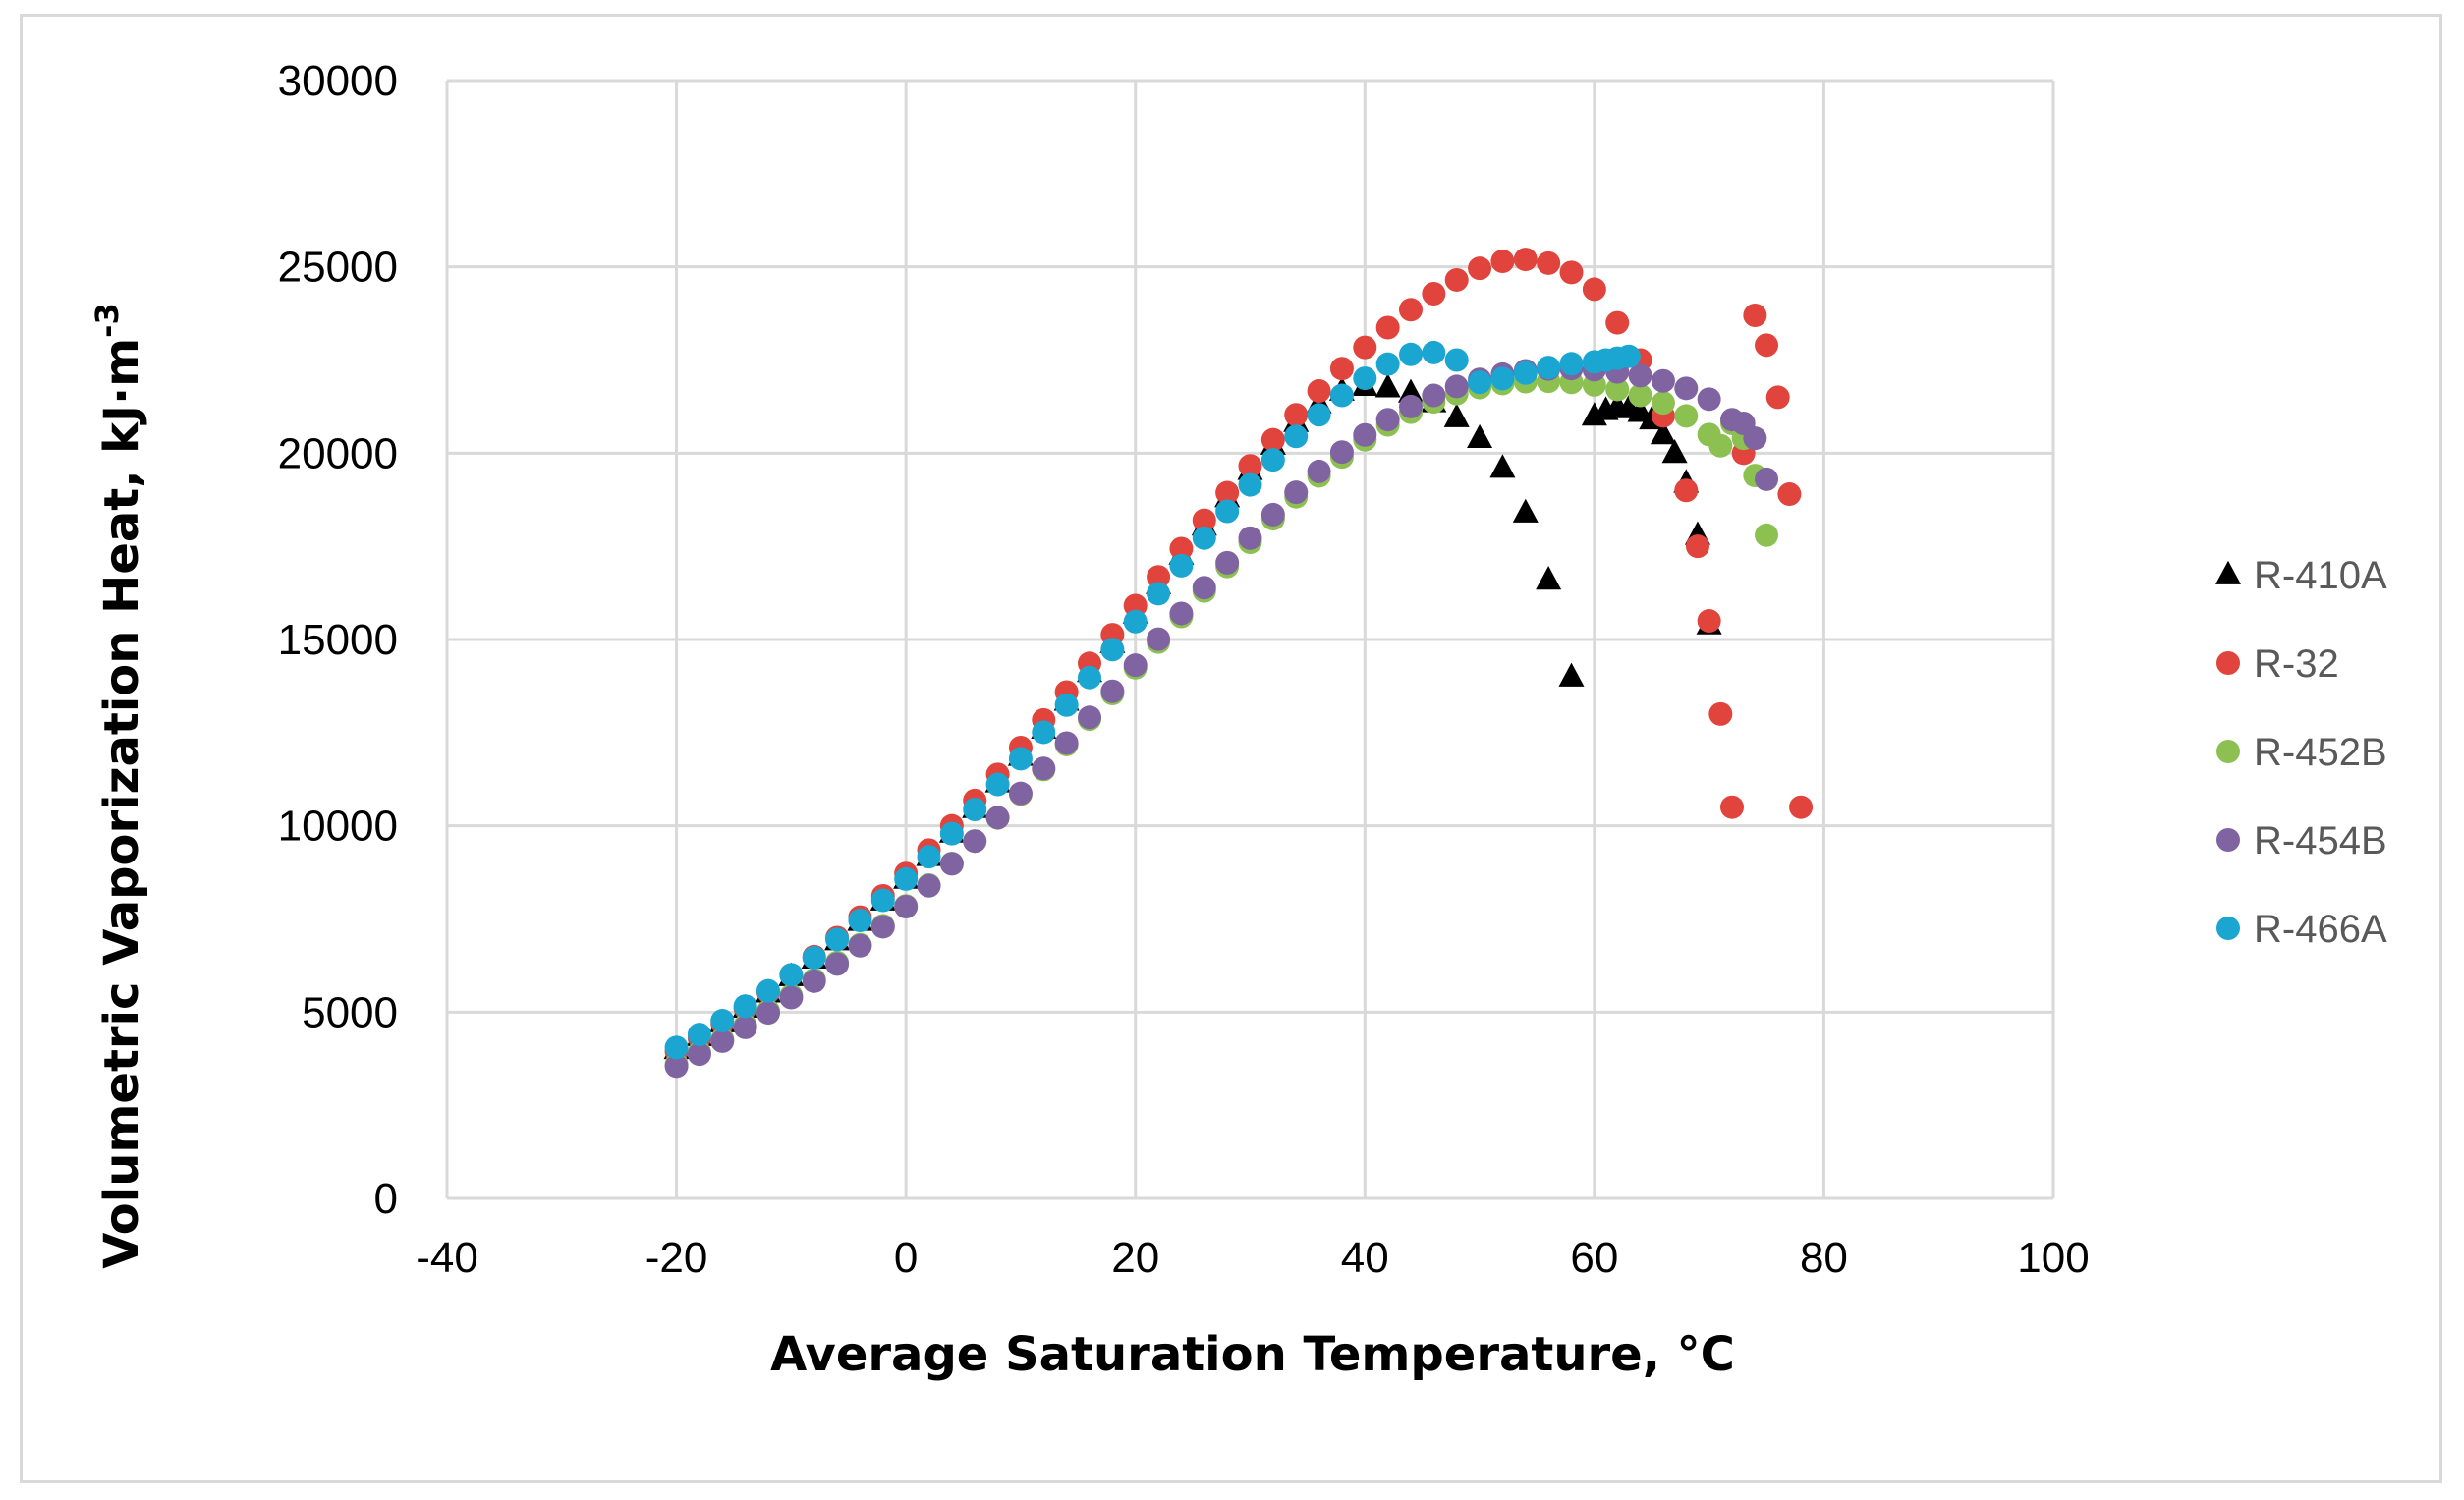  Describe the element at coordinates (2228, 572) in the screenshot. I see `legend-marker-r-410a` at that location.